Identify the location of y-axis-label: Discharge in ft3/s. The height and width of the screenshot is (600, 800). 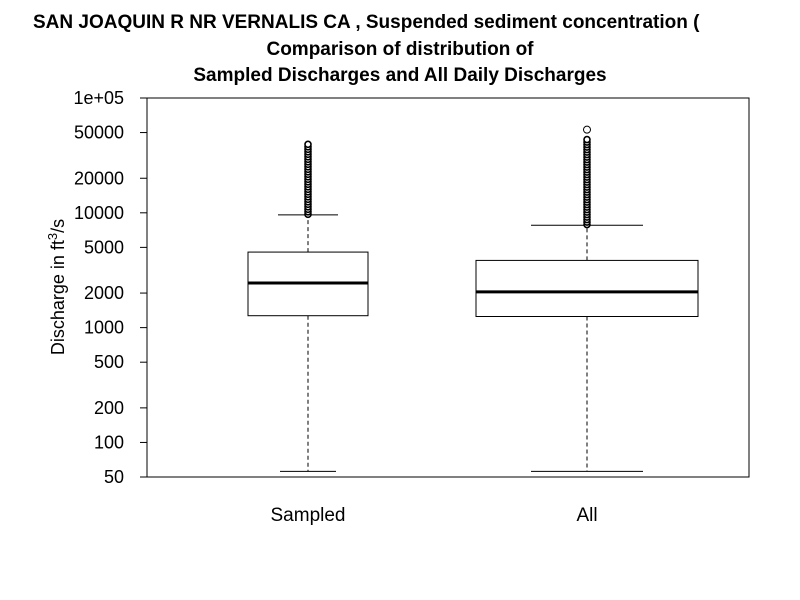
(56, 287).